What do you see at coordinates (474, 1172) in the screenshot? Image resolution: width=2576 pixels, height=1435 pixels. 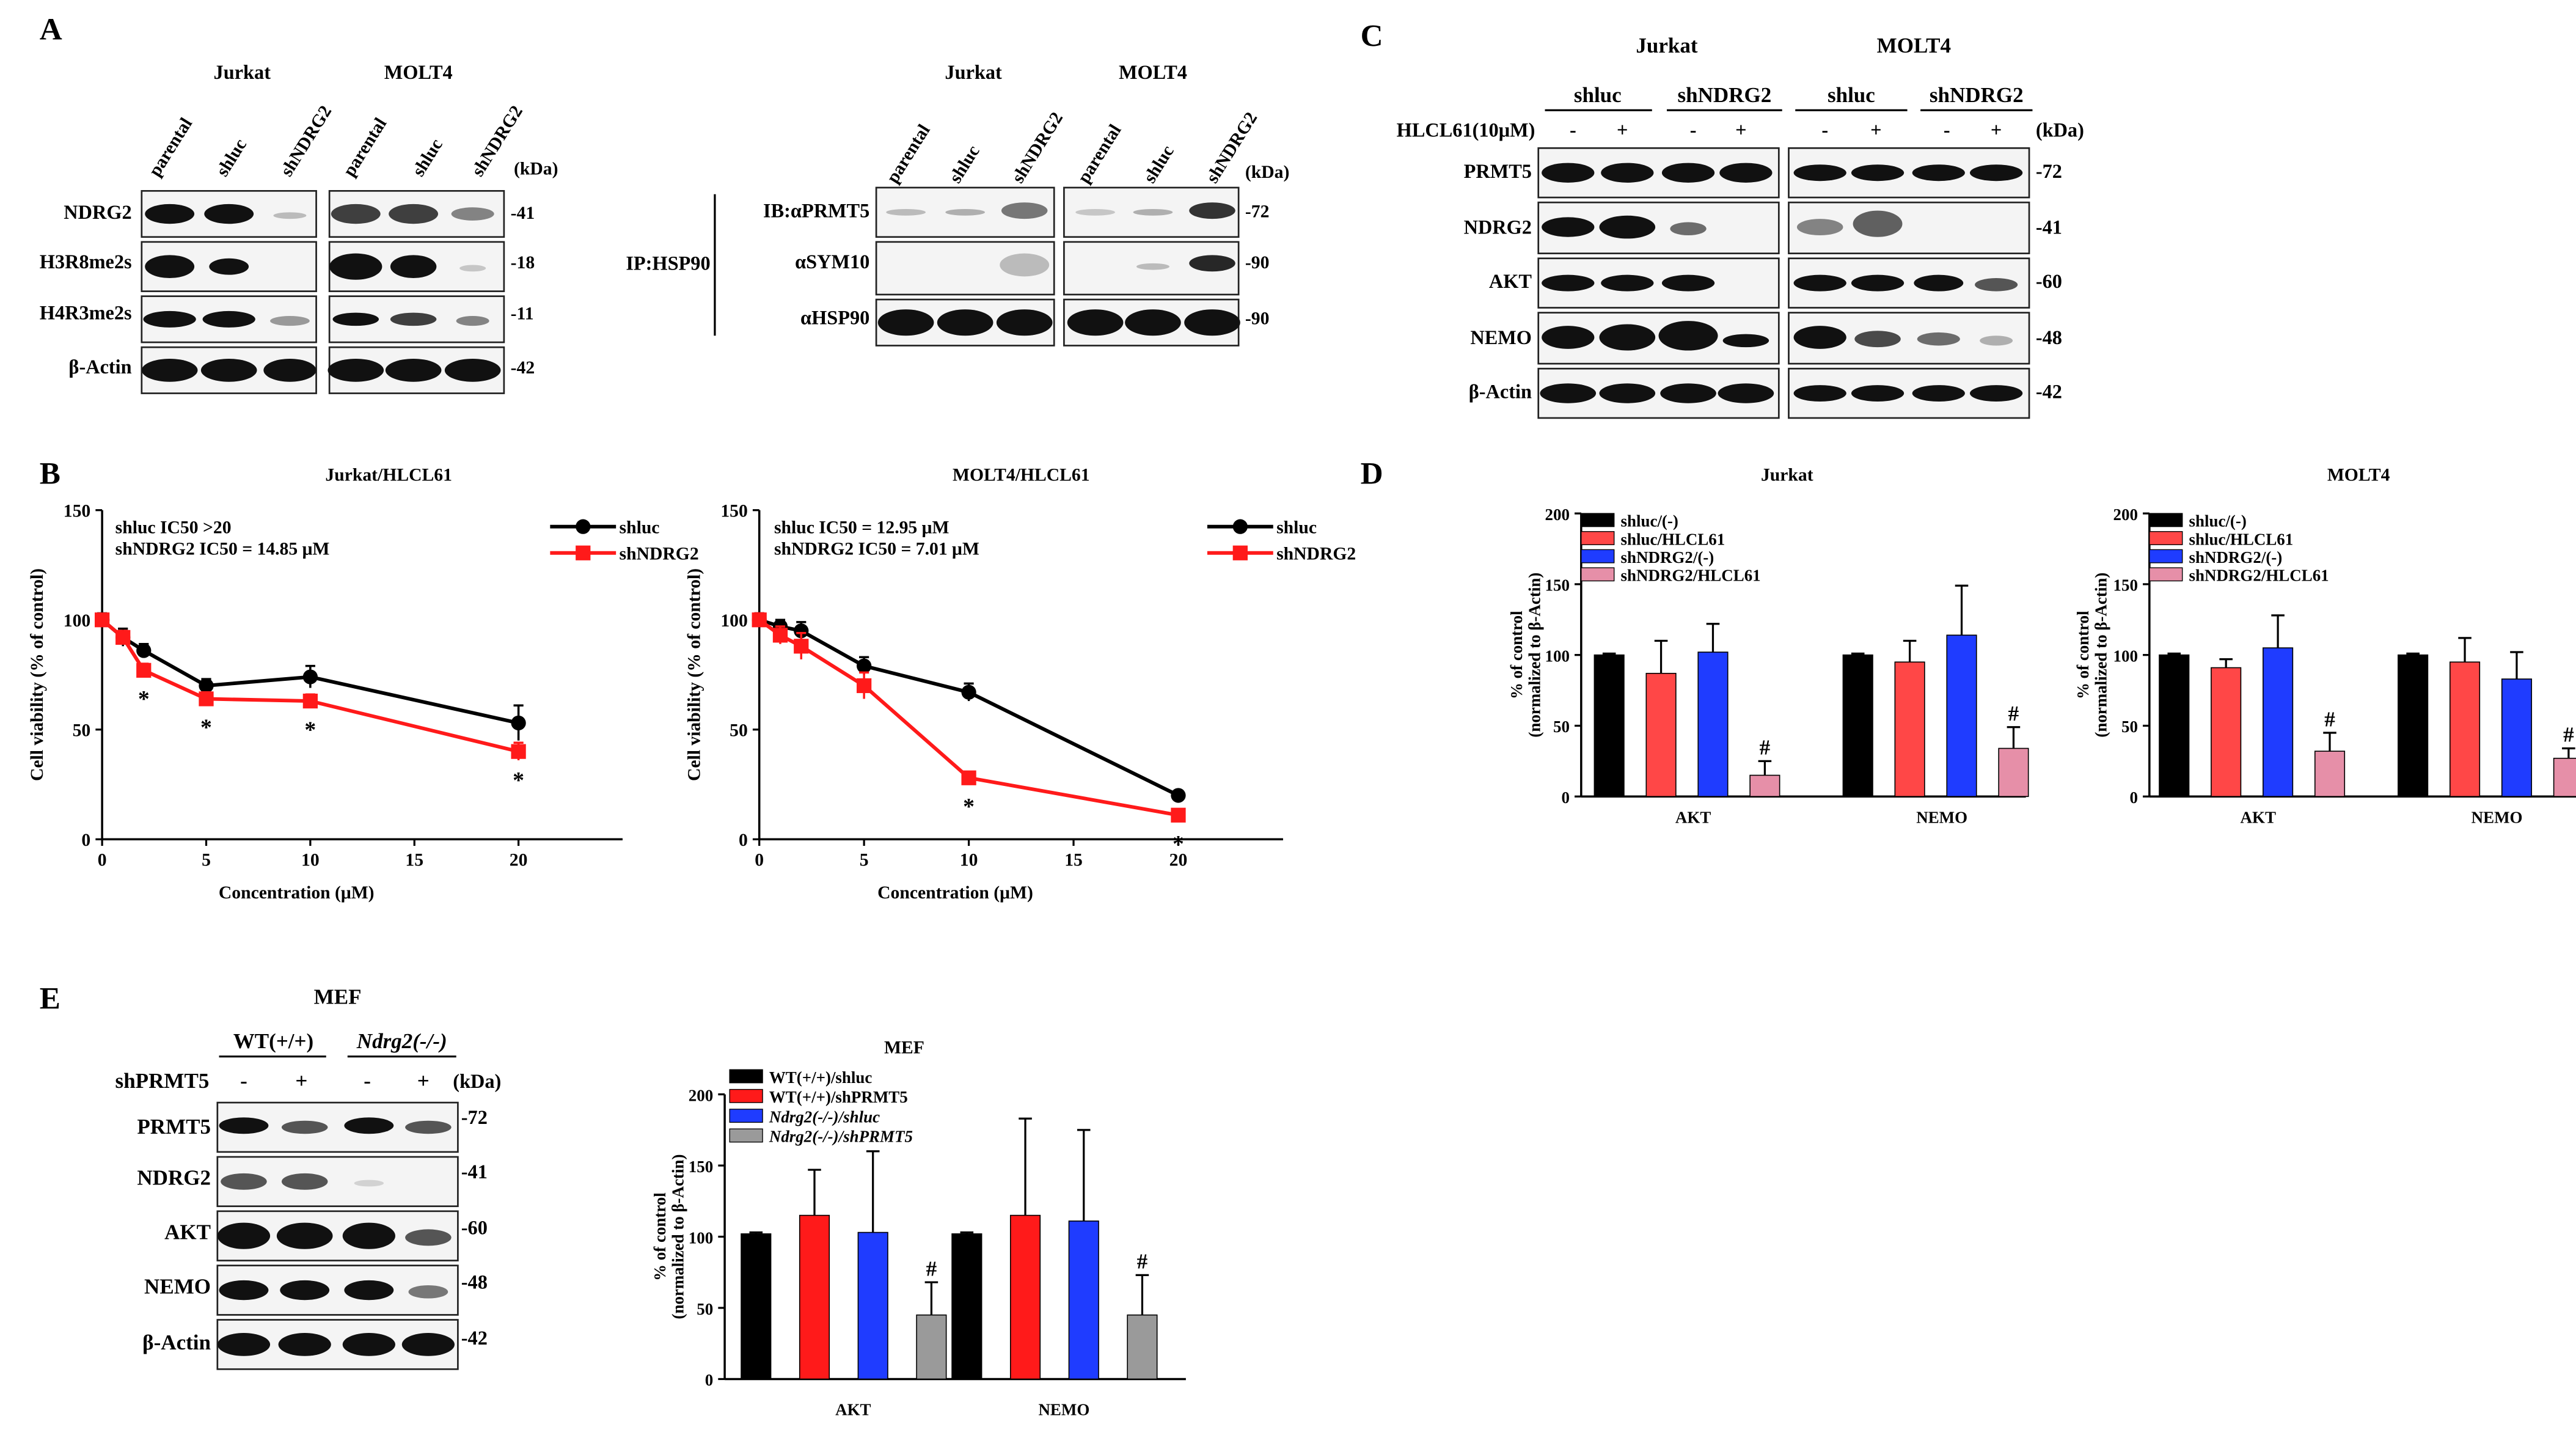 I see `kda-marker: -41` at bounding box center [474, 1172].